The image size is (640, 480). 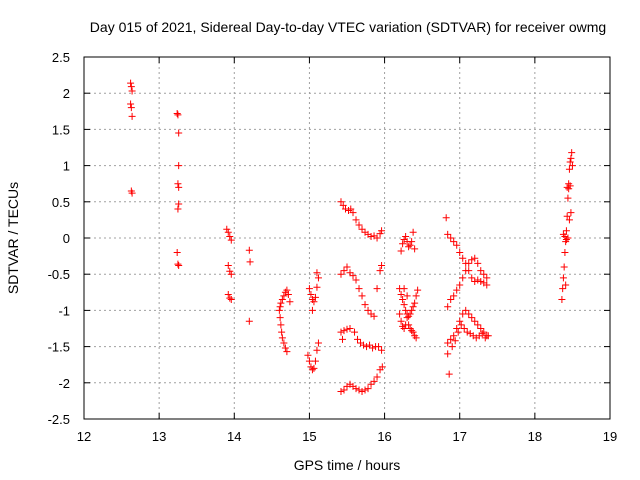 I want to click on x-tick-label: 12, so click(x=84, y=436).